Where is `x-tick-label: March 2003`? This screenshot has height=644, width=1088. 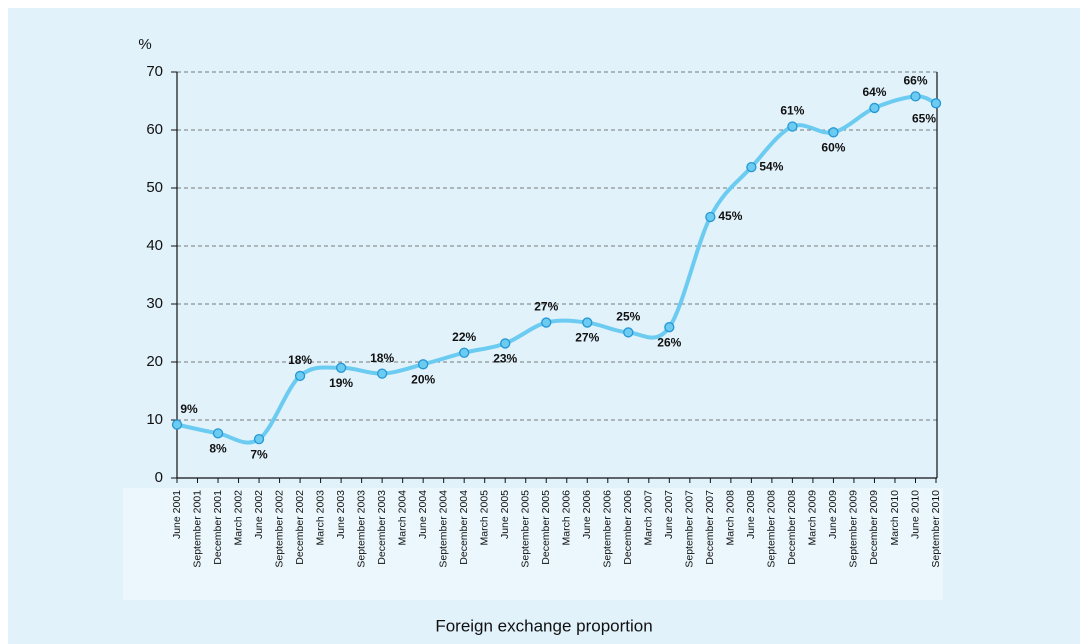 x-tick-label: March 2003 is located at coordinates (320, 518).